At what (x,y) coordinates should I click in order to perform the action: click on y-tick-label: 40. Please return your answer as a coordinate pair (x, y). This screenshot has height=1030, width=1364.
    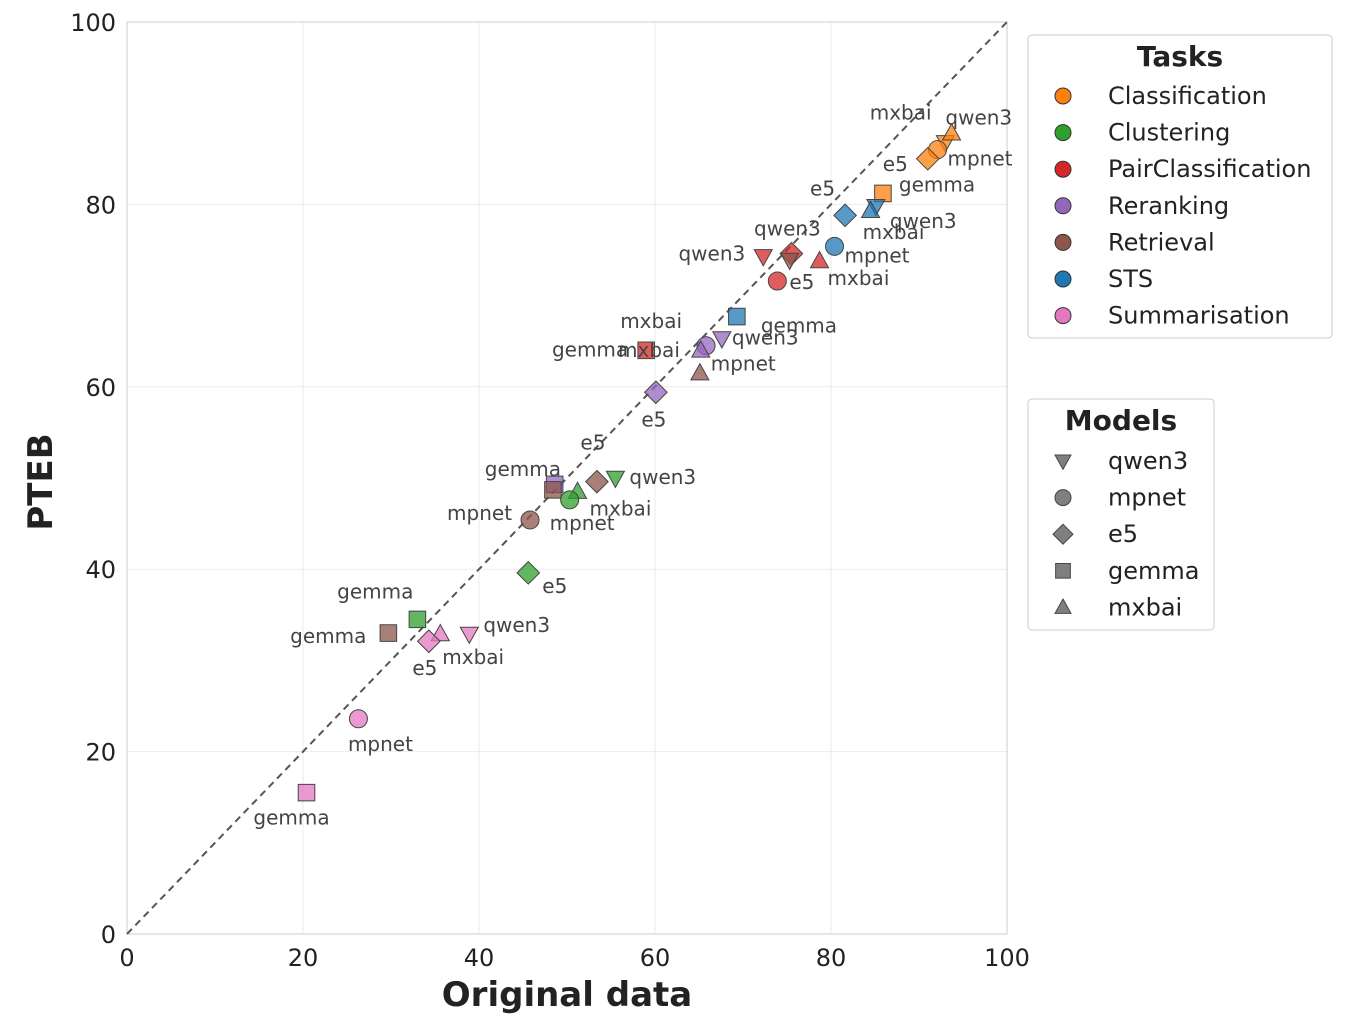
    Looking at the image, I should click on (100, 570).